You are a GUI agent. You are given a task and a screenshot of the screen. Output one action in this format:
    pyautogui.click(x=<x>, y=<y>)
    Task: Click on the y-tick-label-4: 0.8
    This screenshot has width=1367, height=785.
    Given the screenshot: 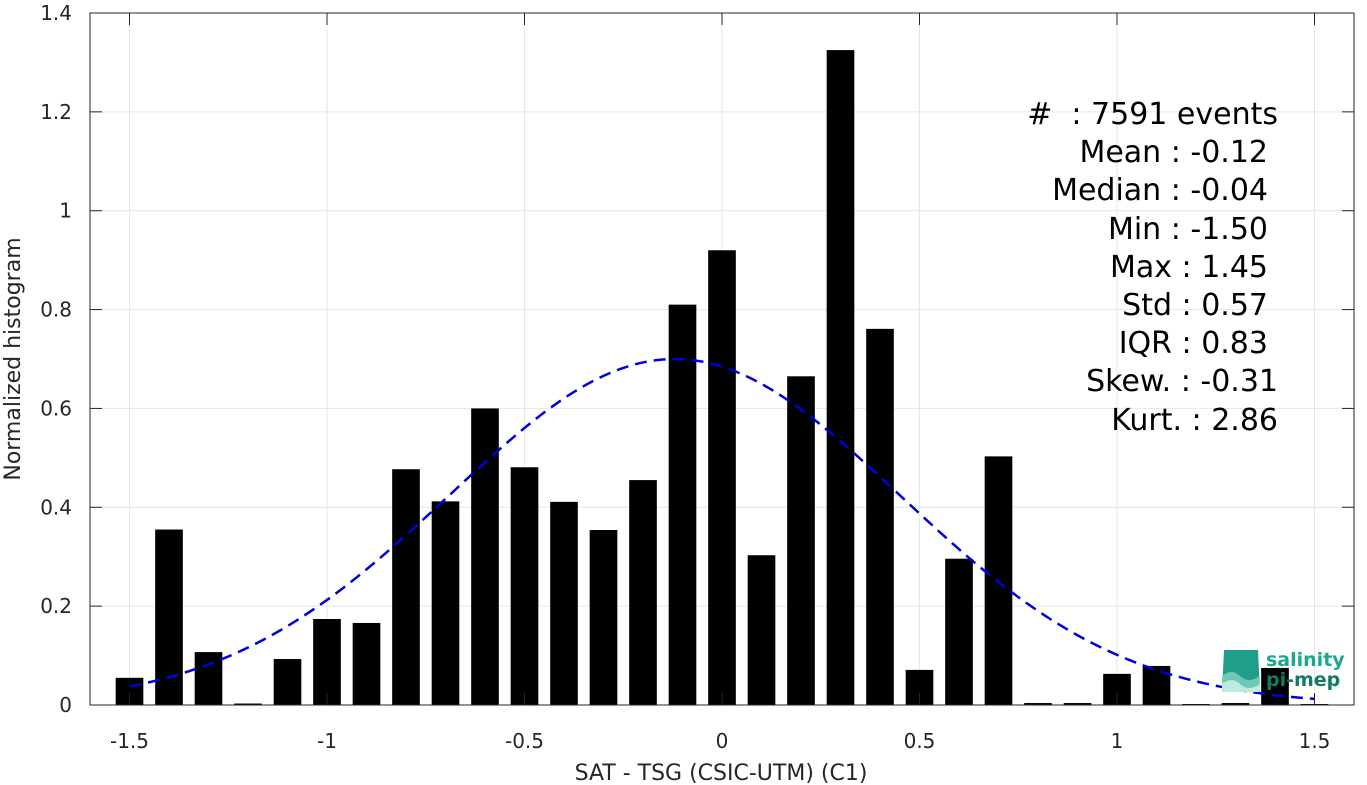 What is the action you would take?
    pyautogui.click(x=56, y=310)
    